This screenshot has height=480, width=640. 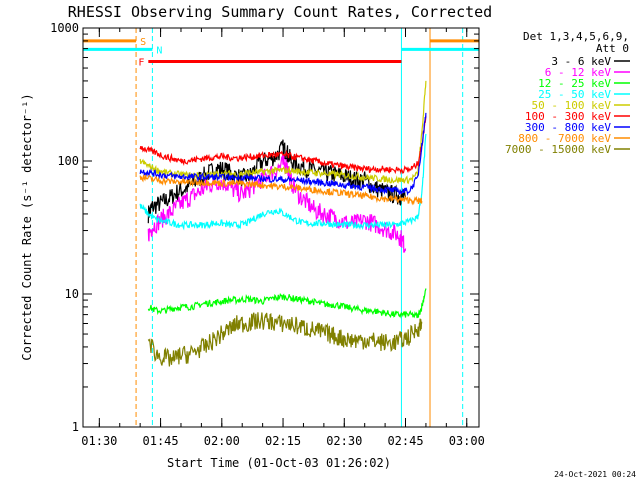 What do you see at coordinates (574, 83) in the screenshot?
I see `legend-label: 12 - 25 keV` at bounding box center [574, 83].